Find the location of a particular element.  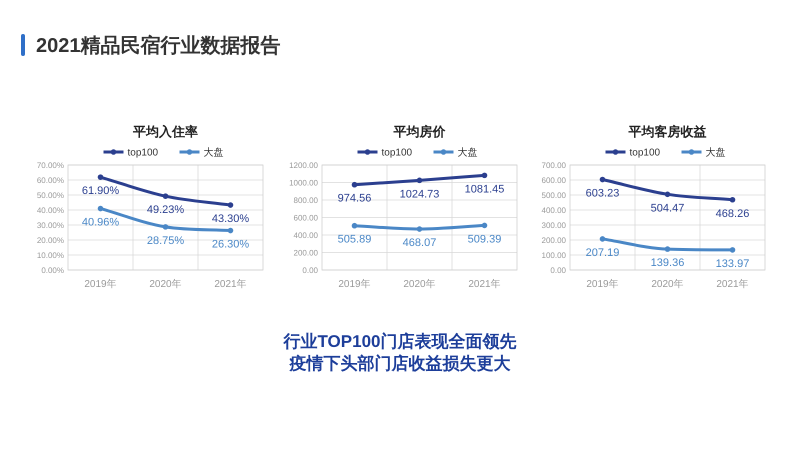

data-label: 40.96% is located at coordinates (101, 222).